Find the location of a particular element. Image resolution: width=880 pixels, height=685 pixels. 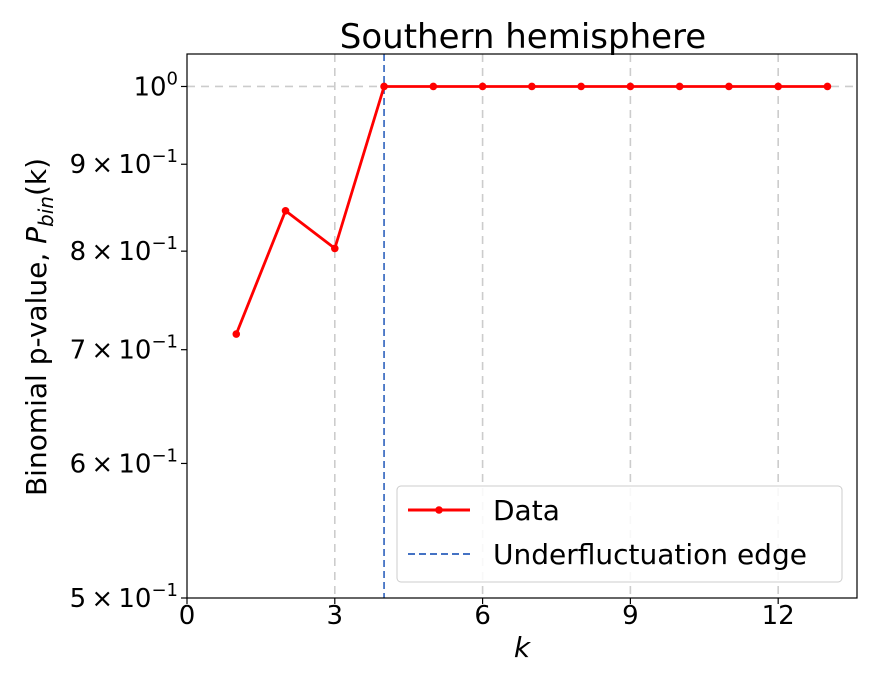

y-tick-label: 6 × 10⁻¹ is located at coordinates (124, 462).